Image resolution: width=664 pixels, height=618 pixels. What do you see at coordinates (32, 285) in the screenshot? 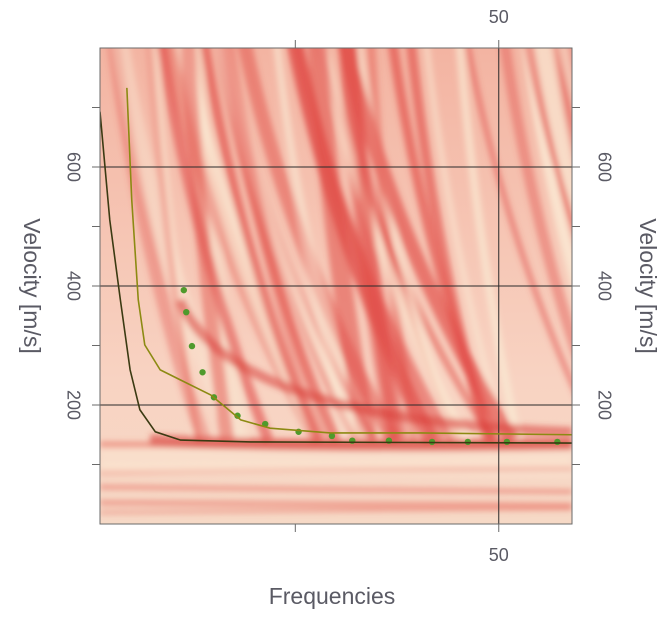
I see `y-axis-title: Velocity [m/s]` at bounding box center [32, 285].